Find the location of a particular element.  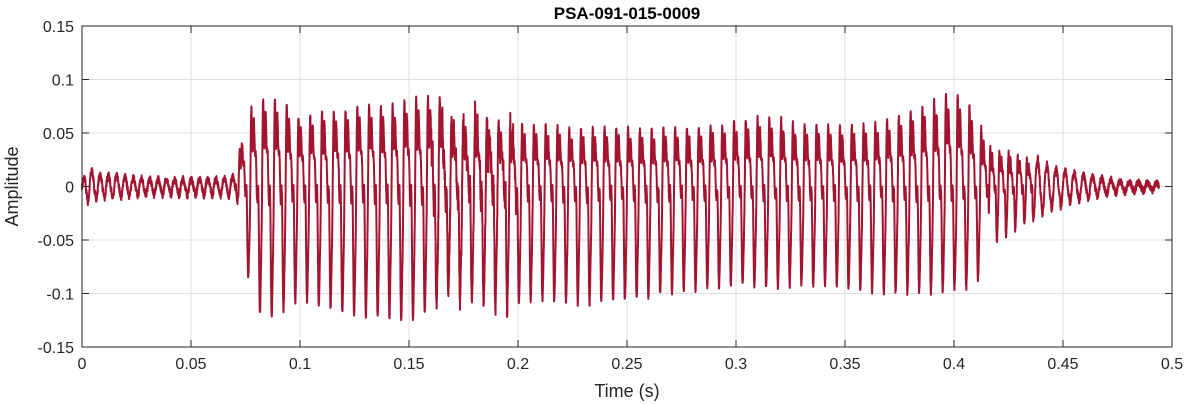

y-tick-label: 0 is located at coordinates (69, 188).